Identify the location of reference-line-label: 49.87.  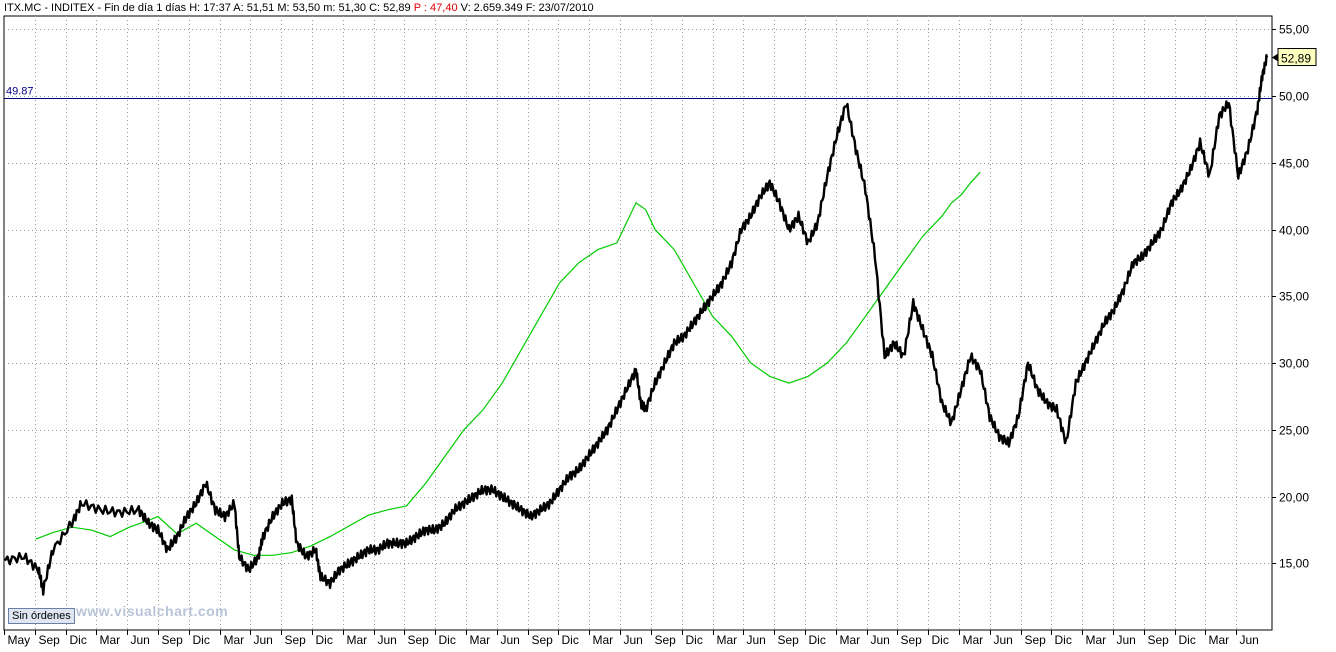
(20, 92).